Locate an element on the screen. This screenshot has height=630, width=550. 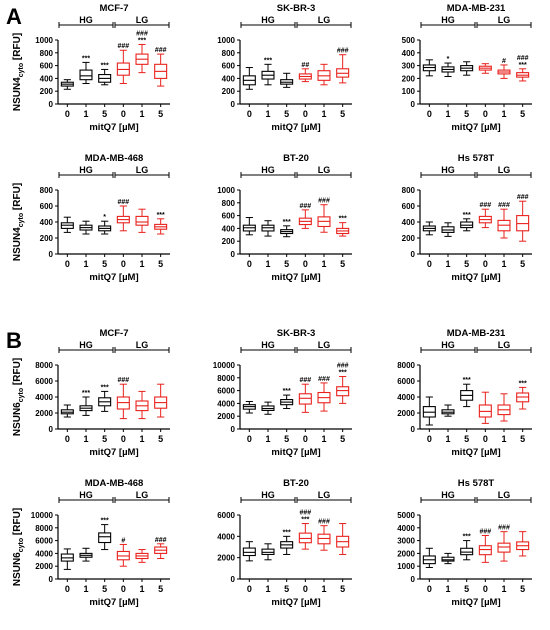
chart-title: MCF-7 is located at coordinates (113, 8).